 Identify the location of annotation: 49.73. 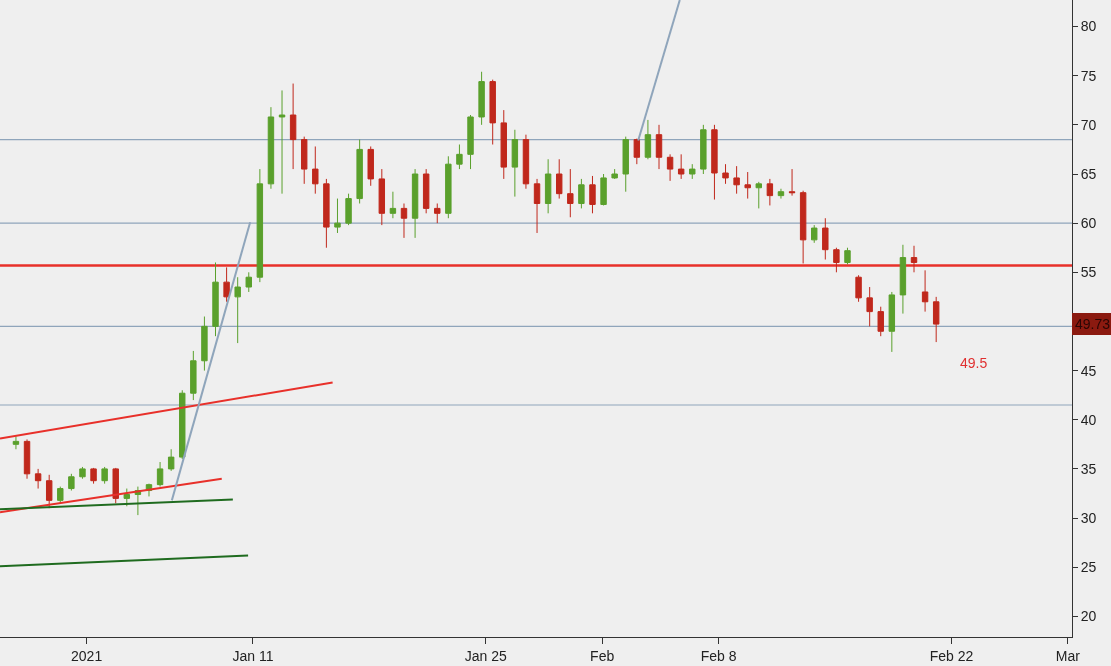
(1093, 324).